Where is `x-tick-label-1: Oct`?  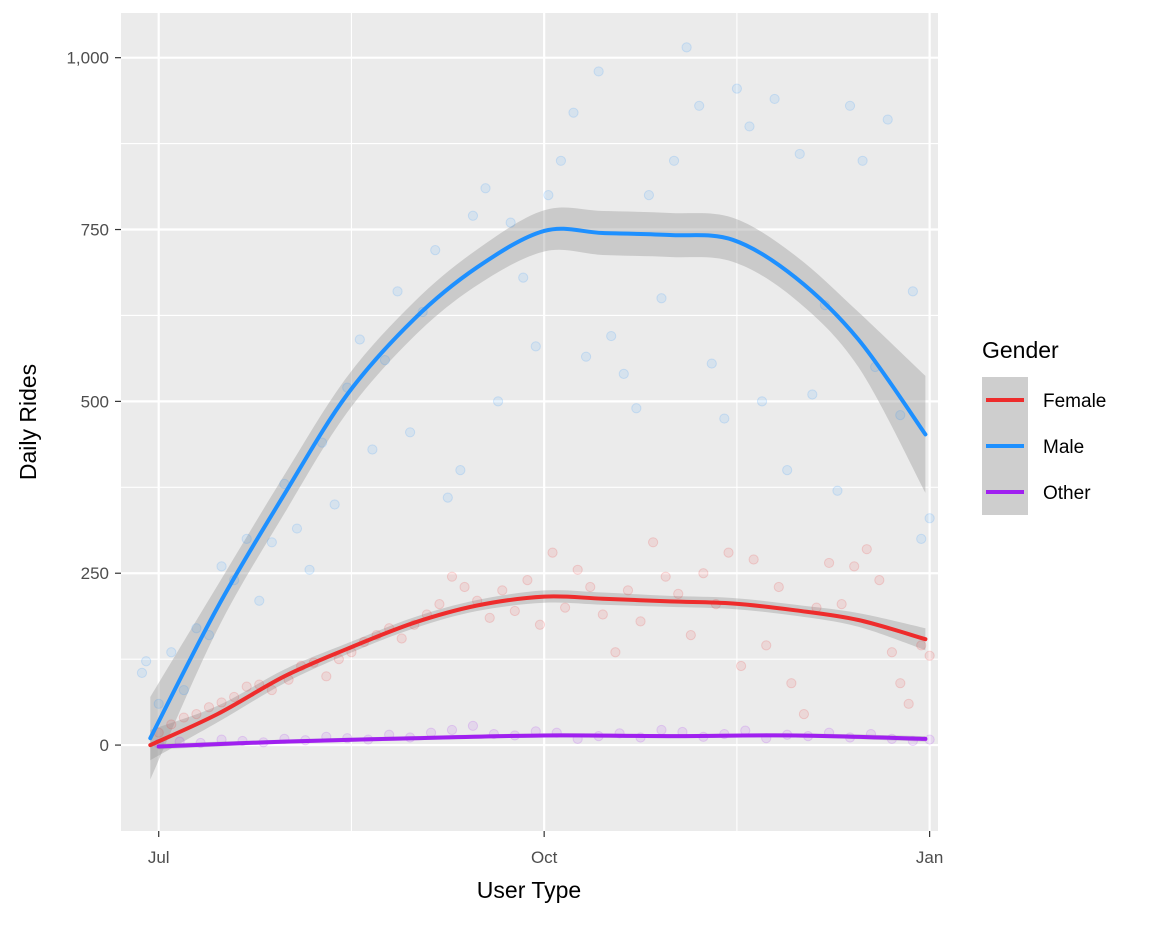 x-tick-label-1: Oct is located at coordinates (544, 857).